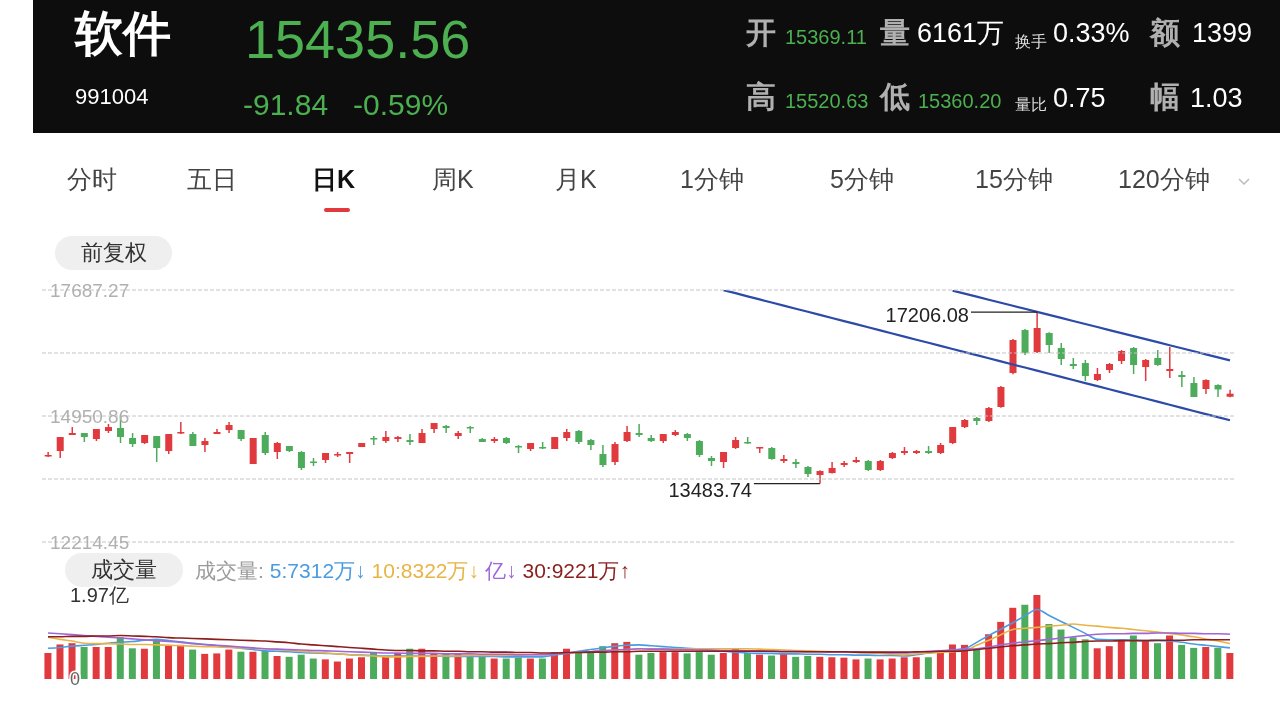 The height and width of the screenshot is (711, 1280). What do you see at coordinates (576, 571) in the screenshot?
I see `text: 30:9221万↑` at bounding box center [576, 571].